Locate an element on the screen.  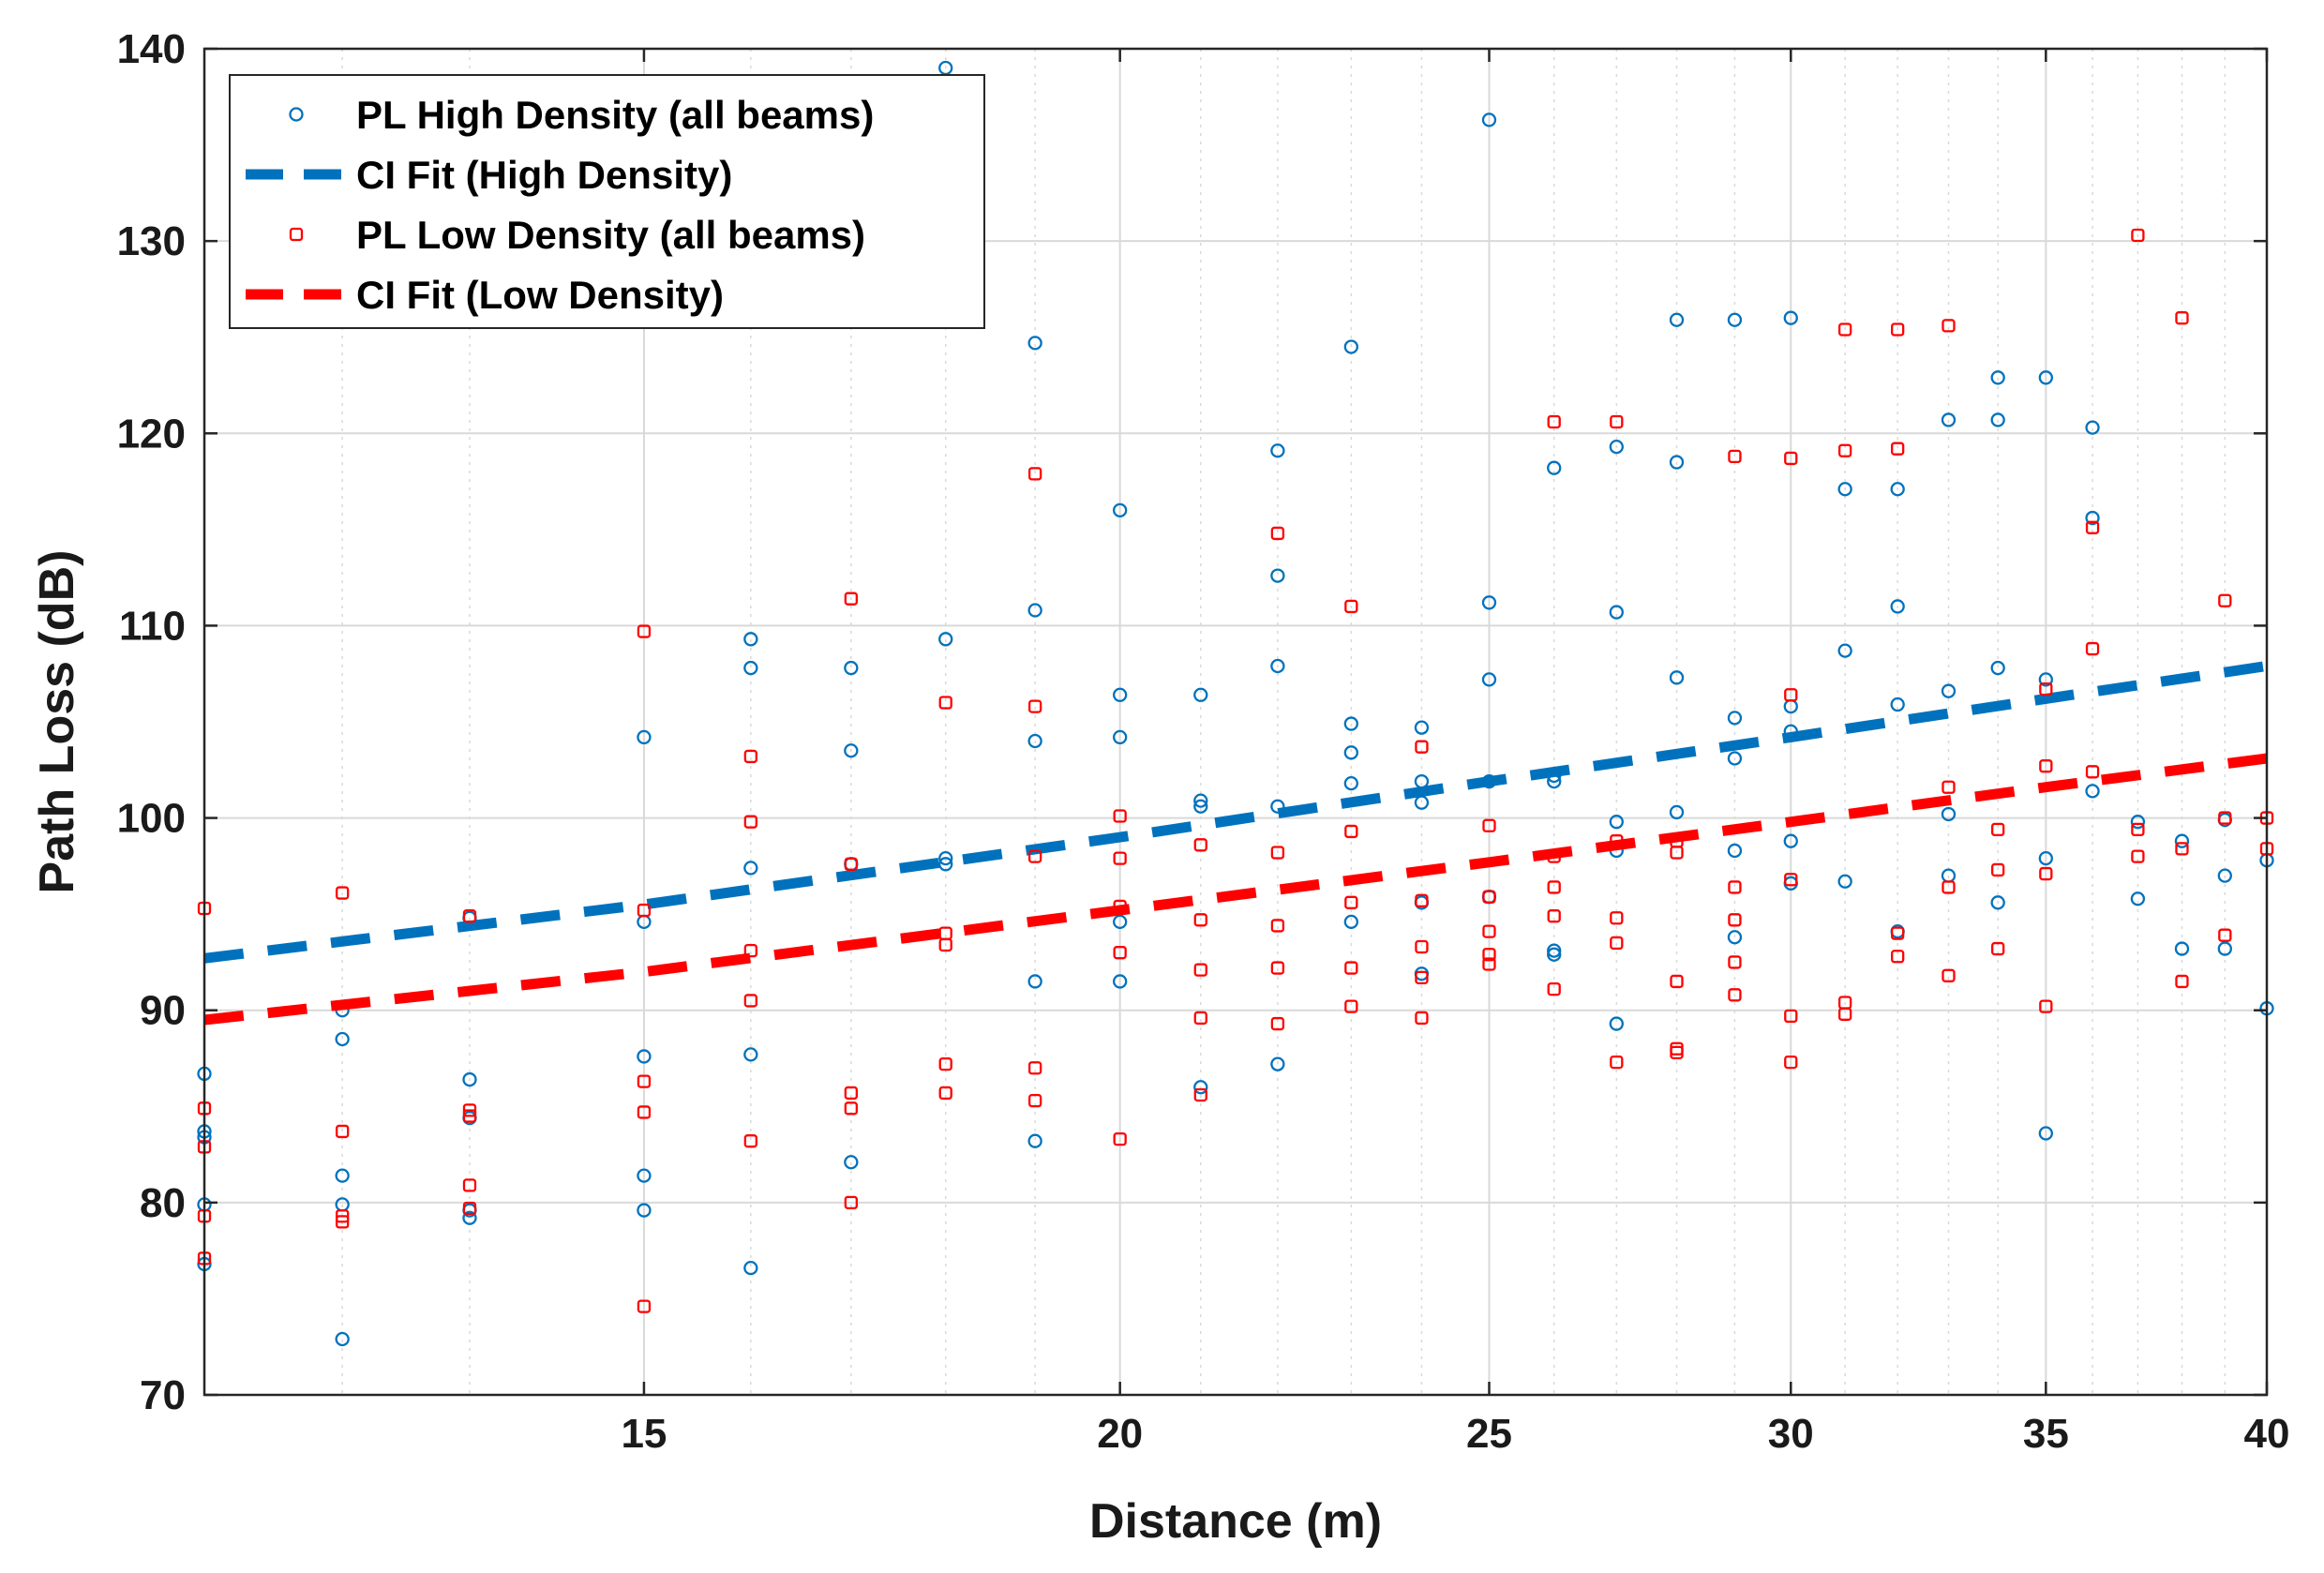
y-tick-label: 140 is located at coordinates (152, 49).